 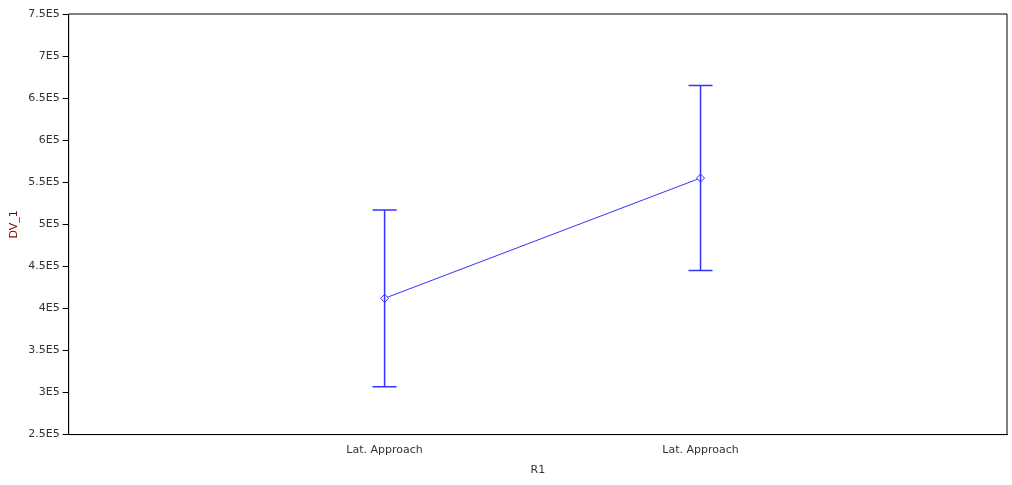 I want to click on y-axis-title: DV_1, so click(x=14, y=224).